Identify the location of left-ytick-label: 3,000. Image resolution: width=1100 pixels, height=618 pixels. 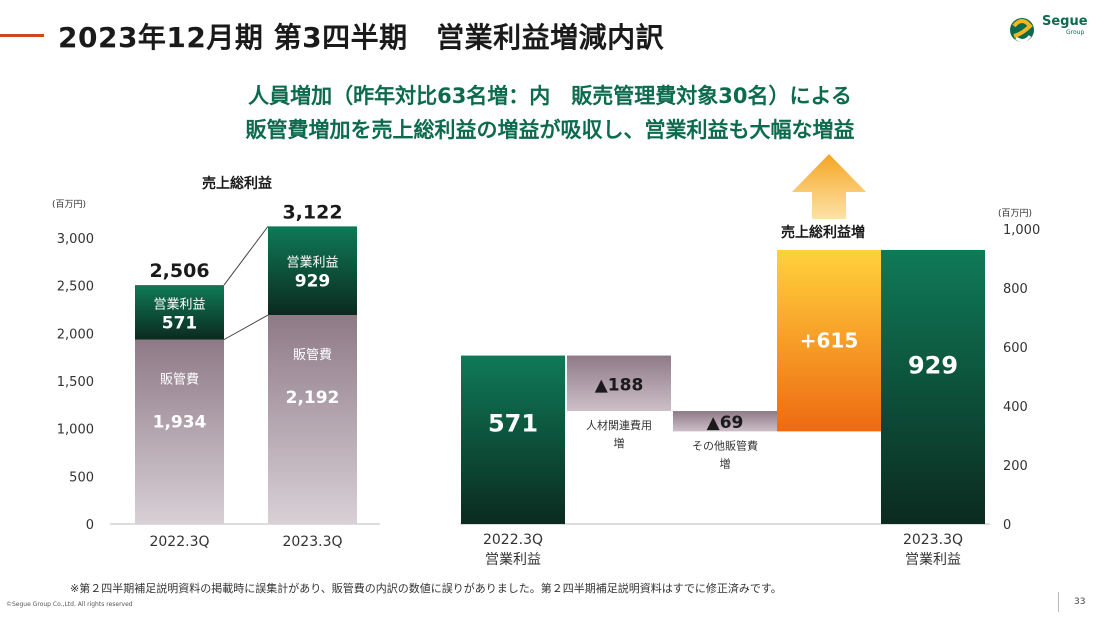
(75, 239).